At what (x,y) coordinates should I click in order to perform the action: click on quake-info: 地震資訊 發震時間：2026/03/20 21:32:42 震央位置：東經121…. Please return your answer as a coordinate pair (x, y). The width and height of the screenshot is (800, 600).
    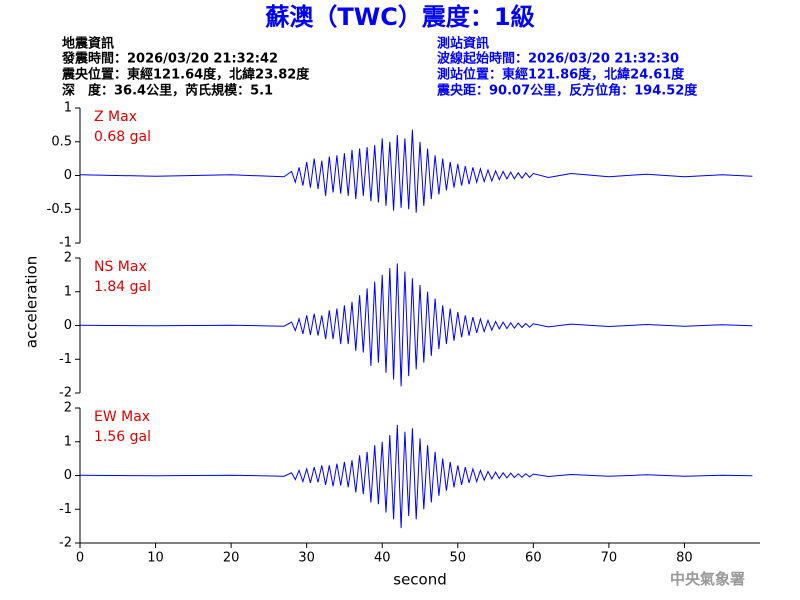
    Looking at the image, I should click on (185, 67).